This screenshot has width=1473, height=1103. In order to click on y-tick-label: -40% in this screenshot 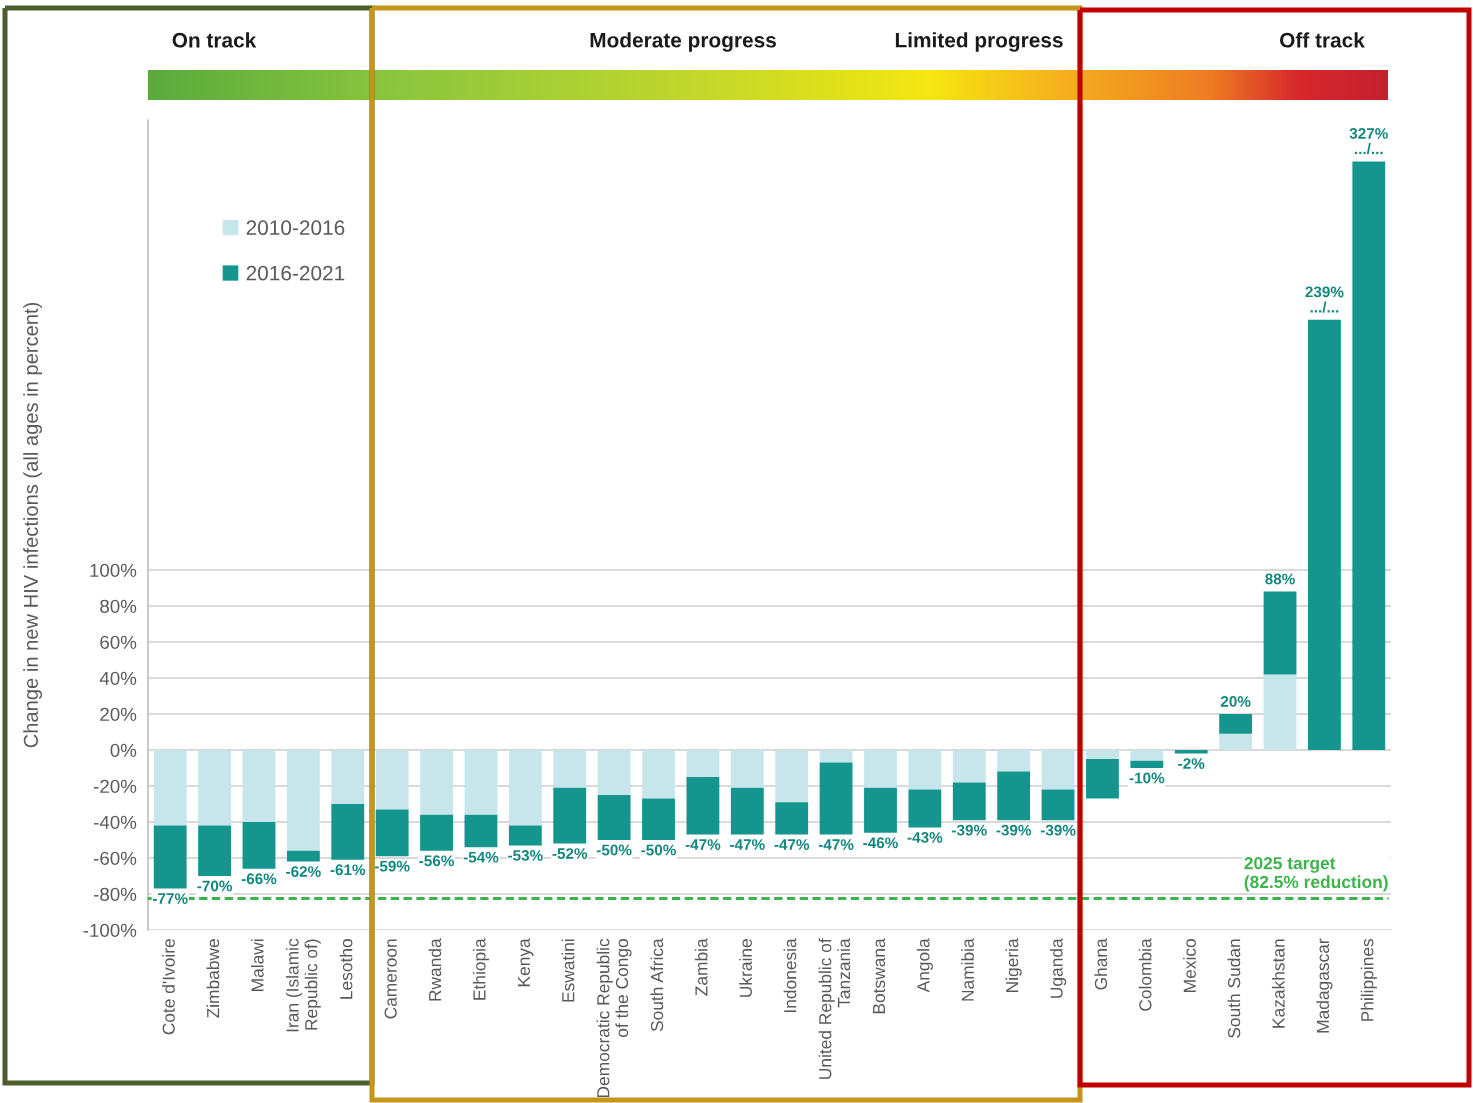, I will do `click(115, 822)`.